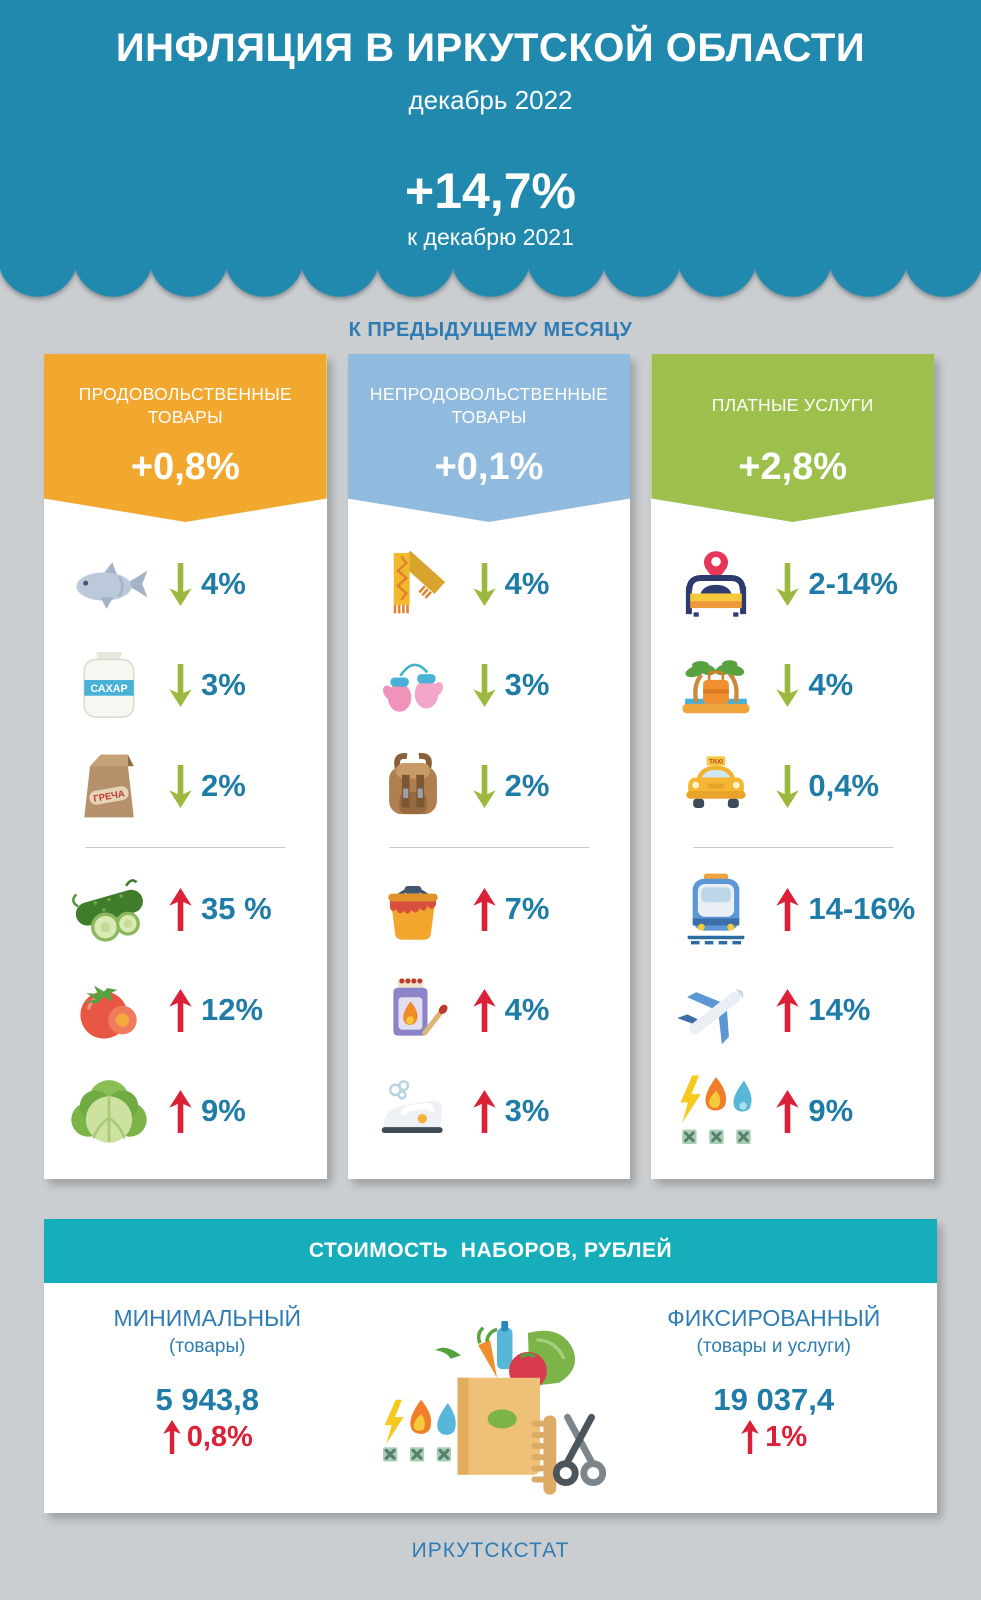 The width and height of the screenshot is (981, 1600). I want to click on minimal-set-value: 5 943,8, so click(207, 1399).